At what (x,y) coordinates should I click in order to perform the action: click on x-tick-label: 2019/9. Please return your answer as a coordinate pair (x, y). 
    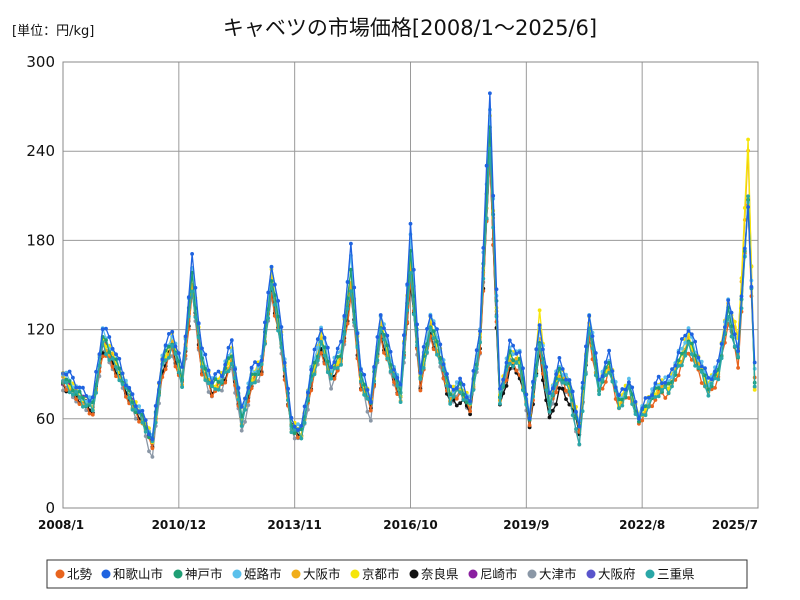
    Looking at the image, I should click on (526, 525).